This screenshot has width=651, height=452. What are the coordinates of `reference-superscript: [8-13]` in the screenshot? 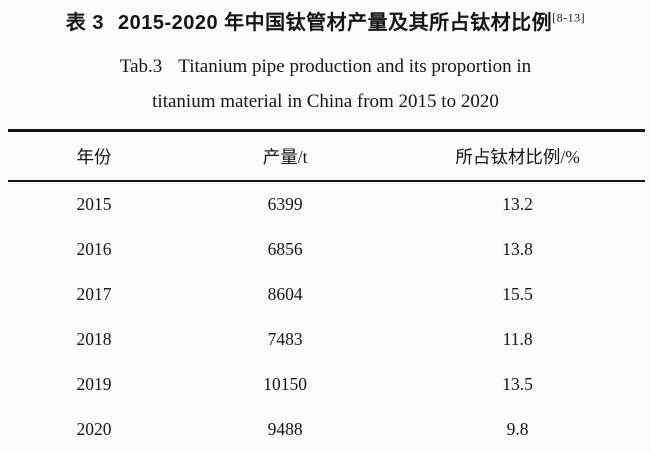 It's located at (569, 17).